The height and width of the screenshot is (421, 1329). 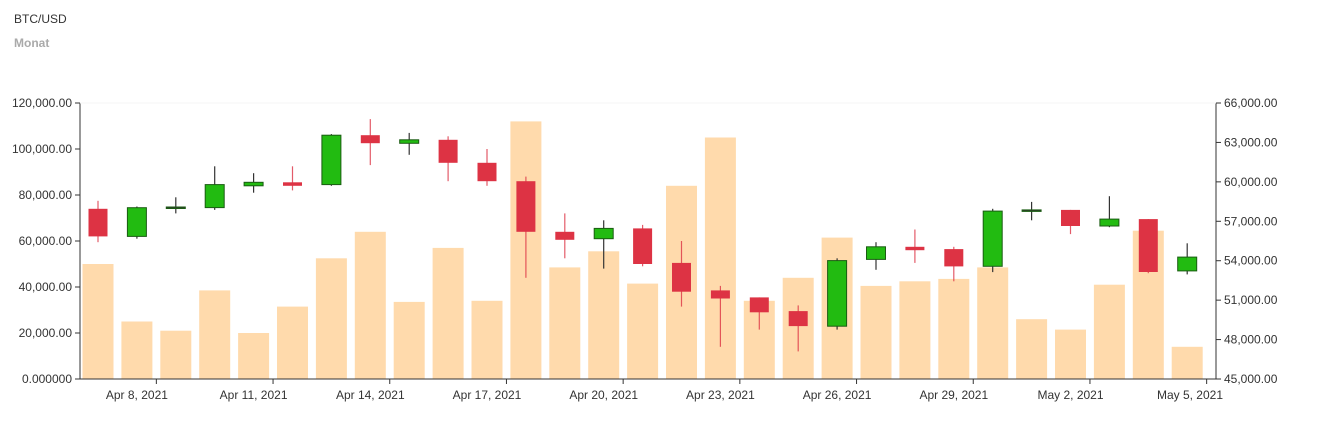 I want to click on right-tick-label: 57,000.00, so click(x=1251, y=221).